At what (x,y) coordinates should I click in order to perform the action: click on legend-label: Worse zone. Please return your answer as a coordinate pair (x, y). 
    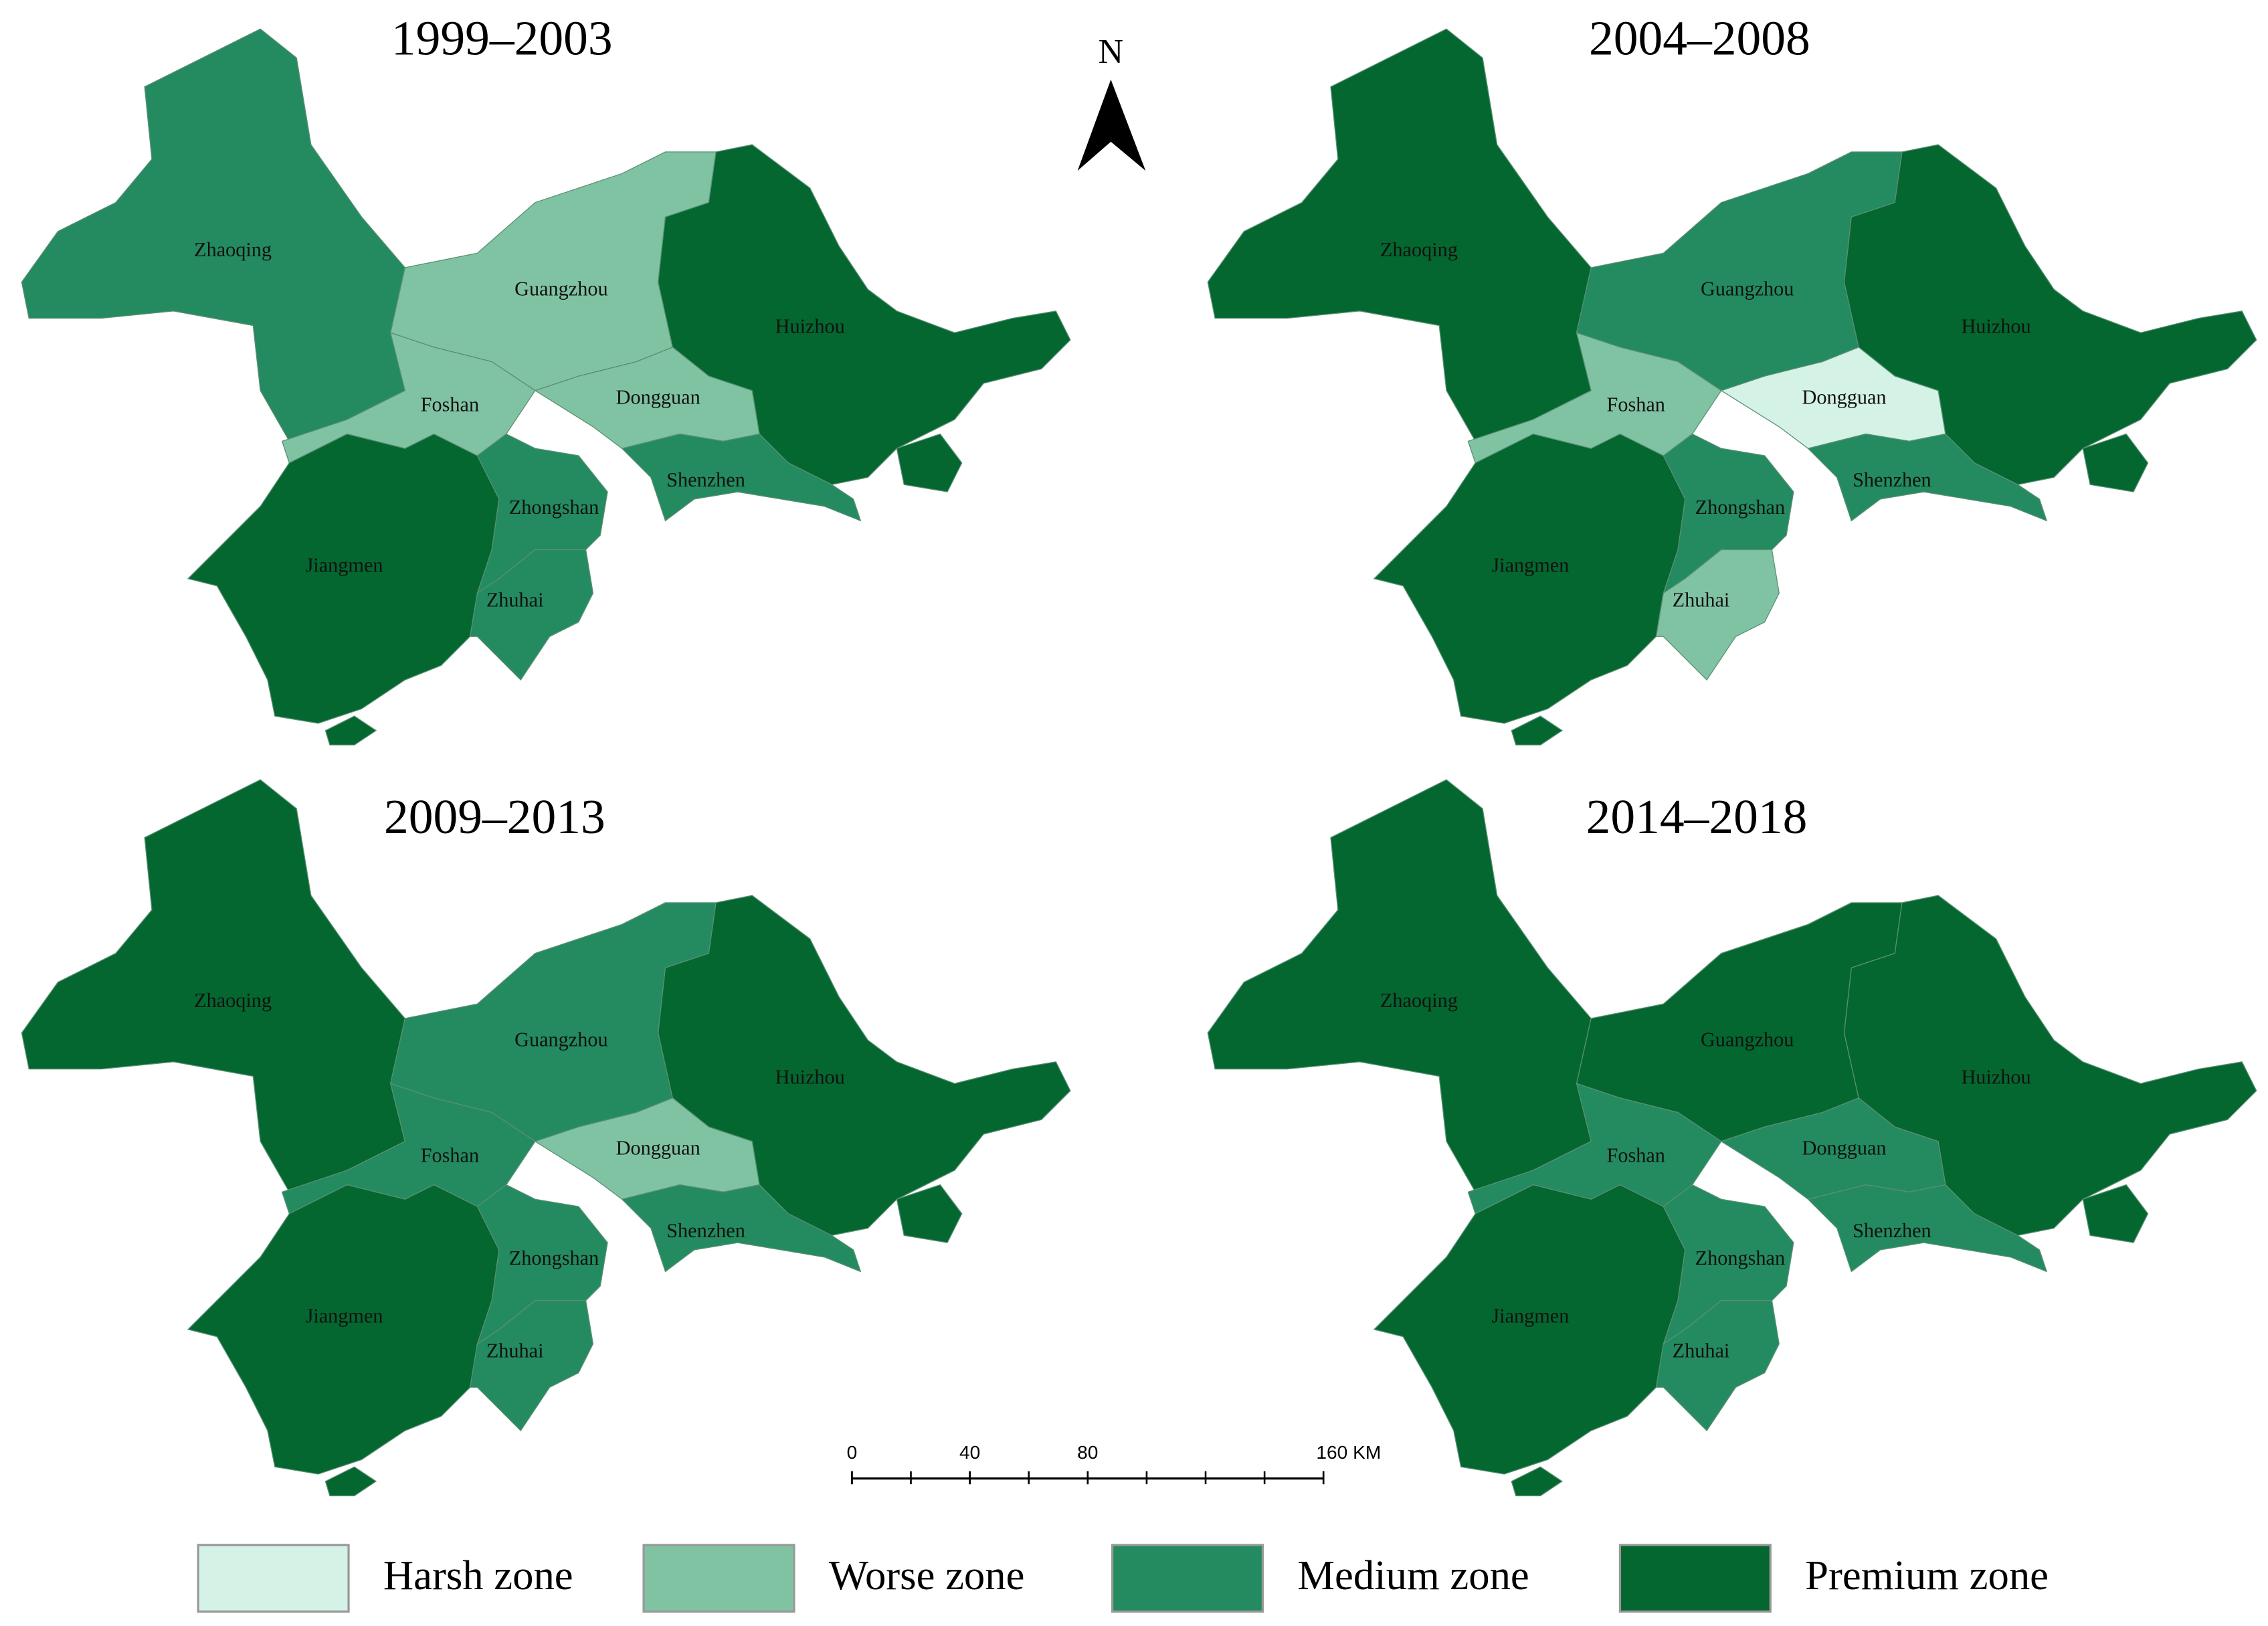
    Looking at the image, I should click on (927, 1575).